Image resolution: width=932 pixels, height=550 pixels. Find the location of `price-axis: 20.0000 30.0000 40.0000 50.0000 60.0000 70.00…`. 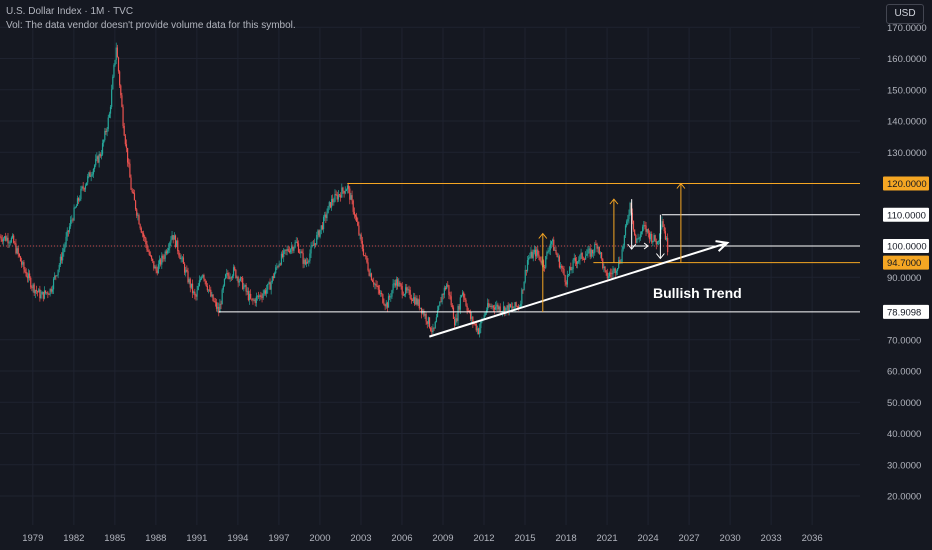

price-axis: 20.0000 30.0000 40.0000 50.0000 60.0000 70.00… is located at coordinates (897, 275).